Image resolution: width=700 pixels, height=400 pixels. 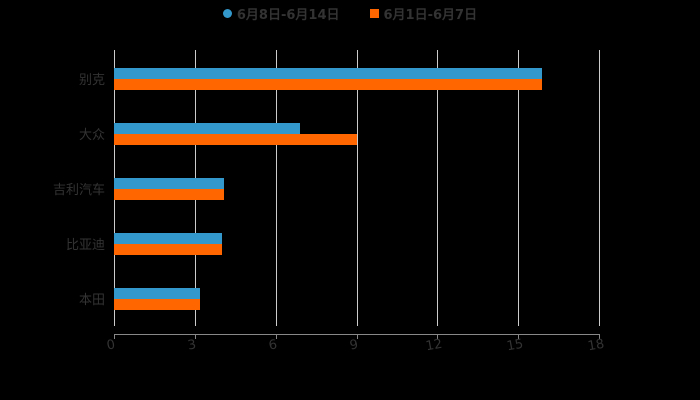 What do you see at coordinates (515, 345) in the screenshot?
I see `x-tick-label: 15` at bounding box center [515, 345].